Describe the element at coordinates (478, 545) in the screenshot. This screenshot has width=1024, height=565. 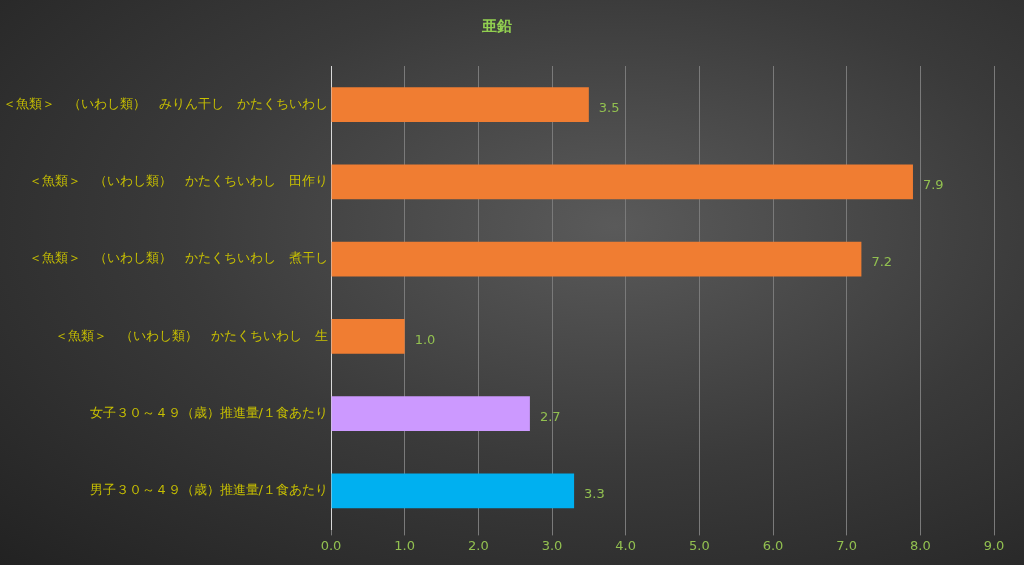
I see `x-tick-label: 2.0` at that location.